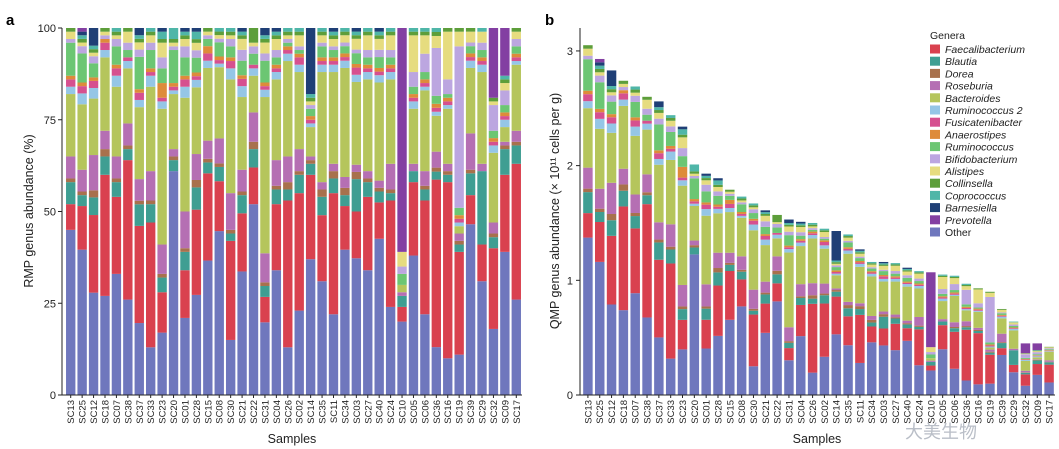  I want to click on x-tick-label: SC10, so click(403, 412).